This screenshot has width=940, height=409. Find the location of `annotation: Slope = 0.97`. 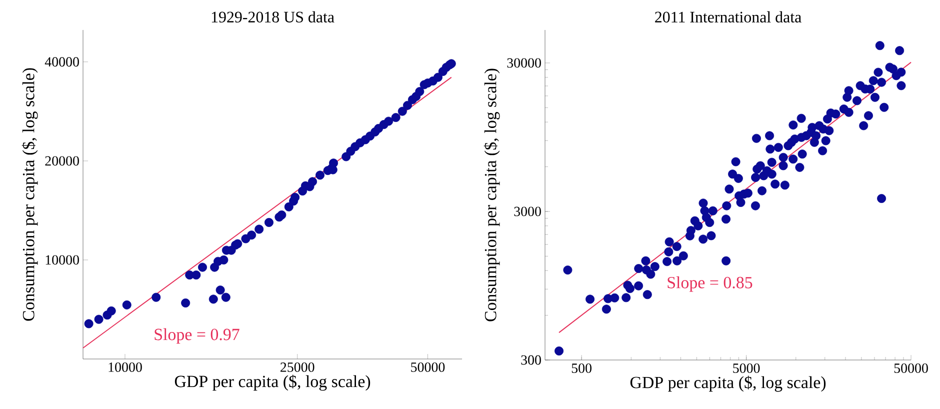

annotation: Slope = 0.97 is located at coordinates (197, 336).